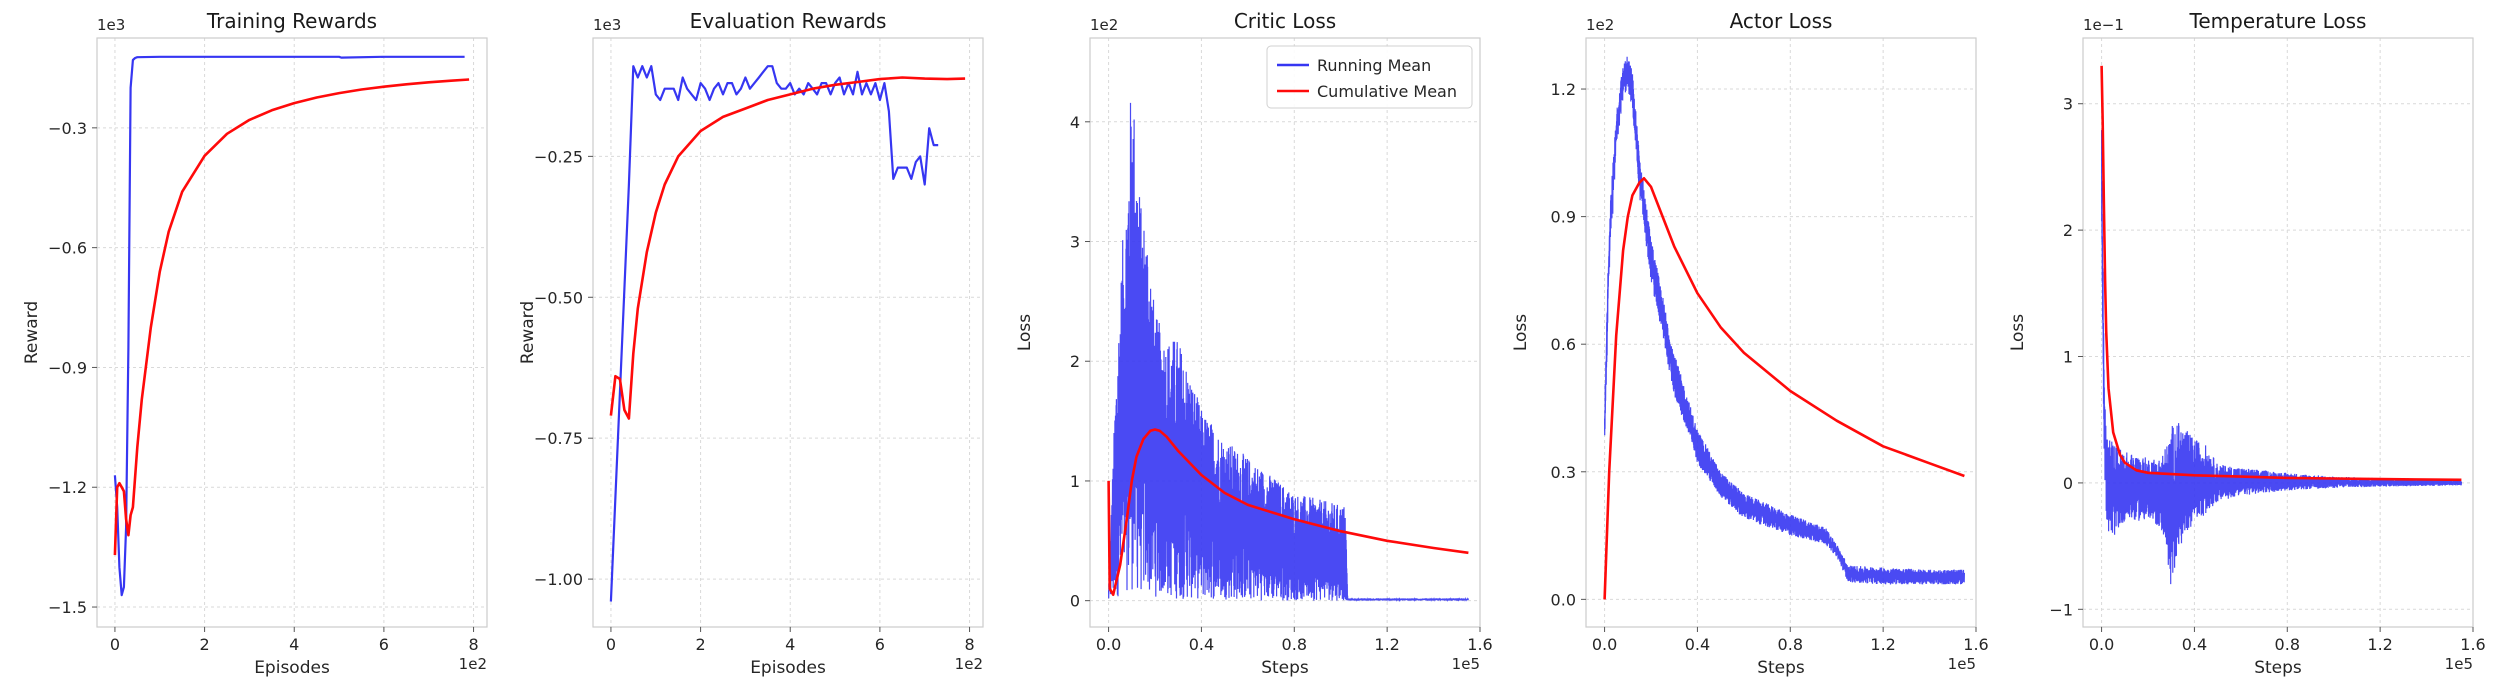  What do you see at coordinates (1563, 217) in the screenshot?
I see `y-tick-label: 0.9` at bounding box center [1563, 217].